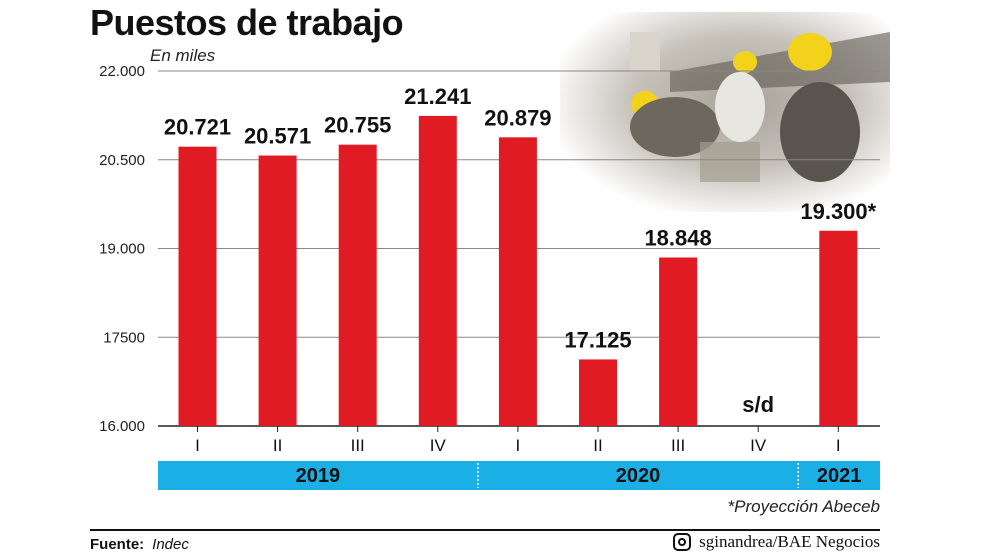 This screenshot has width=992, height=558. I want to click on year-band: 2019 2020 2021, so click(519, 475).